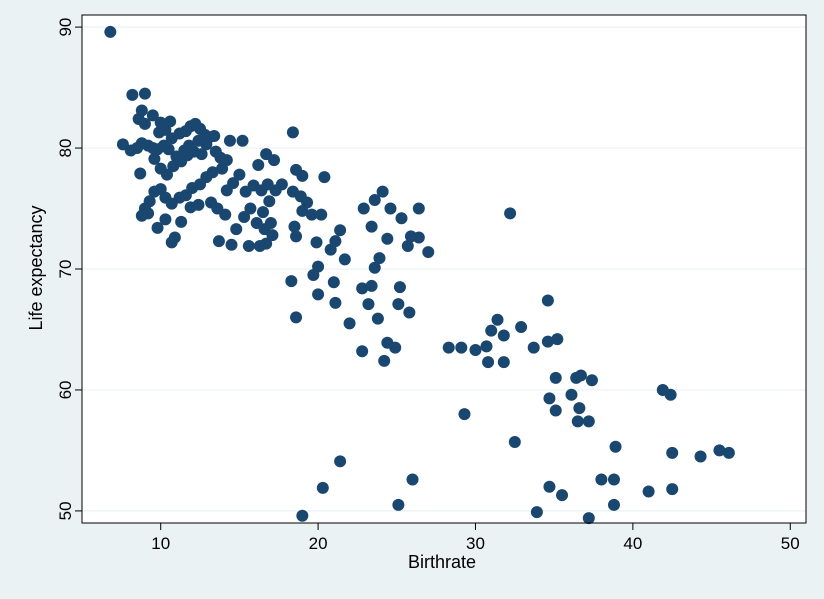 The height and width of the screenshot is (599, 824). What do you see at coordinates (36, 267) in the screenshot?
I see `y-axis-title: Life expectancy` at bounding box center [36, 267].